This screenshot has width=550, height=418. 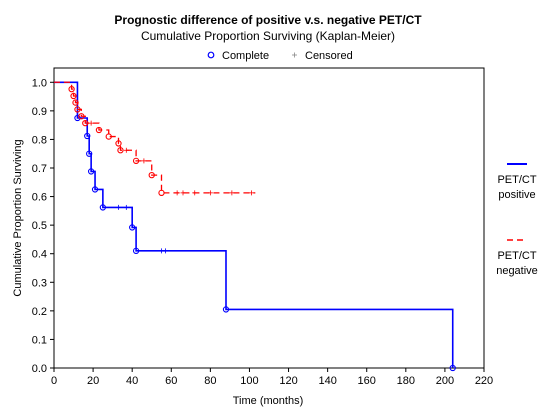 I want to click on legend-positive-label-line1: PET/CT, so click(x=516, y=180).